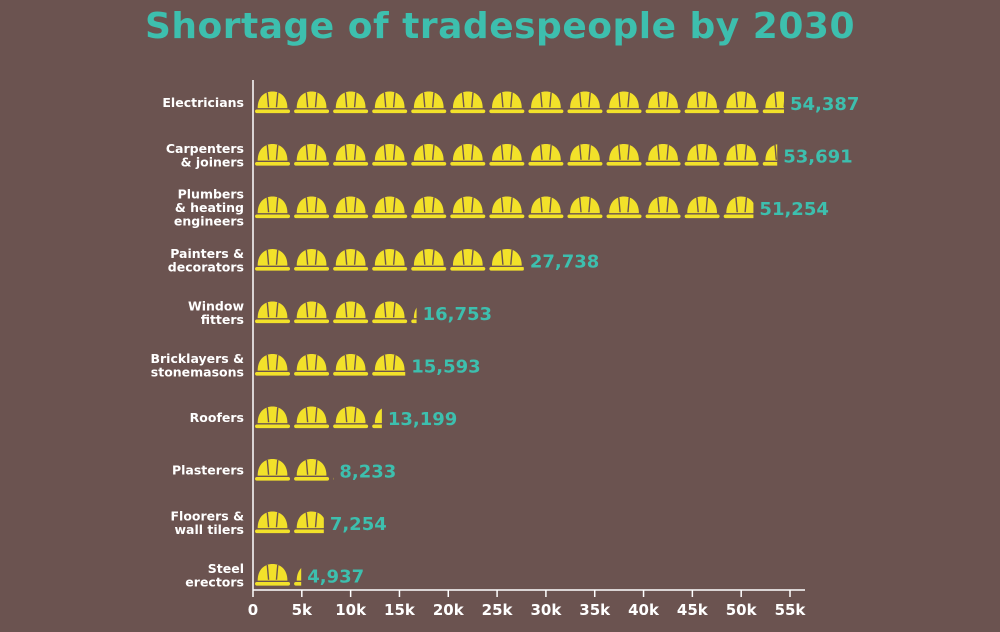  What do you see at coordinates (742, 610) in the screenshot?
I see `x-tick-label: 50k` at bounding box center [742, 610].